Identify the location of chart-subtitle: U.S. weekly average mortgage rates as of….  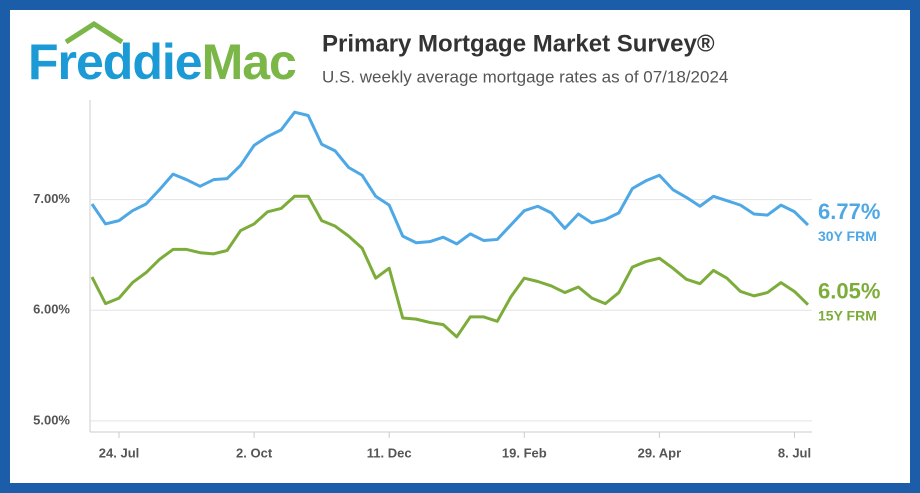
(525, 76).